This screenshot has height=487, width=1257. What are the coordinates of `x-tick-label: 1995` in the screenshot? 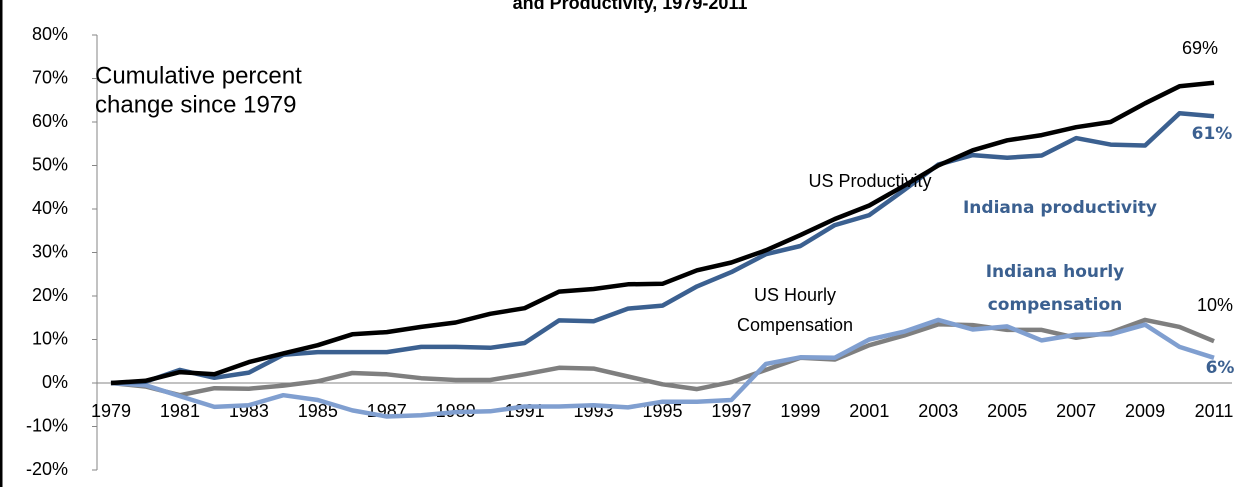 It's located at (662, 411).